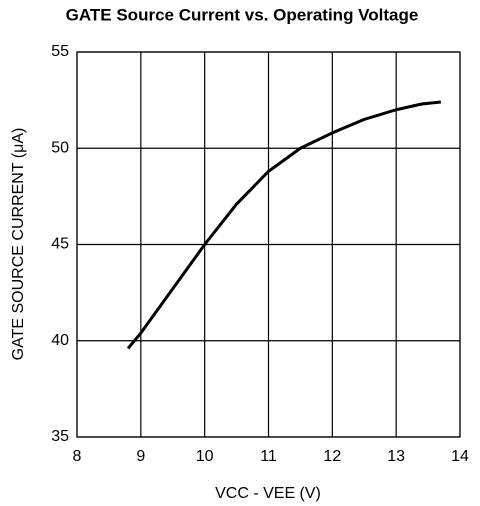 Image resolution: width=480 pixels, height=506 pixels. I want to click on x-axis-label: VCC - VEE (V), so click(268, 493).